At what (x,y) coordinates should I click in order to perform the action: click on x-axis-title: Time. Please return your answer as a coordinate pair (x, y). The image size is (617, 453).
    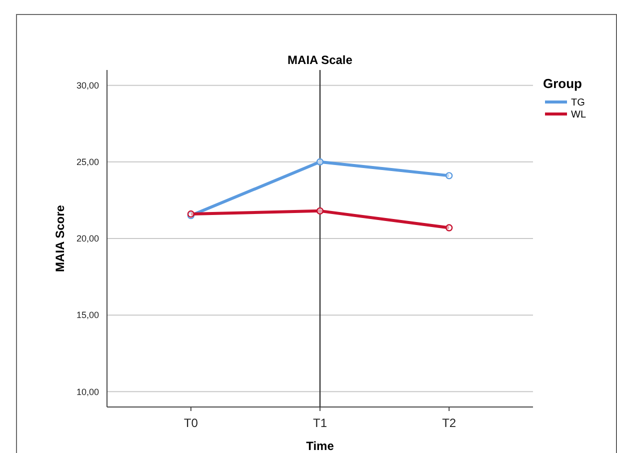
    Looking at the image, I should click on (320, 446).